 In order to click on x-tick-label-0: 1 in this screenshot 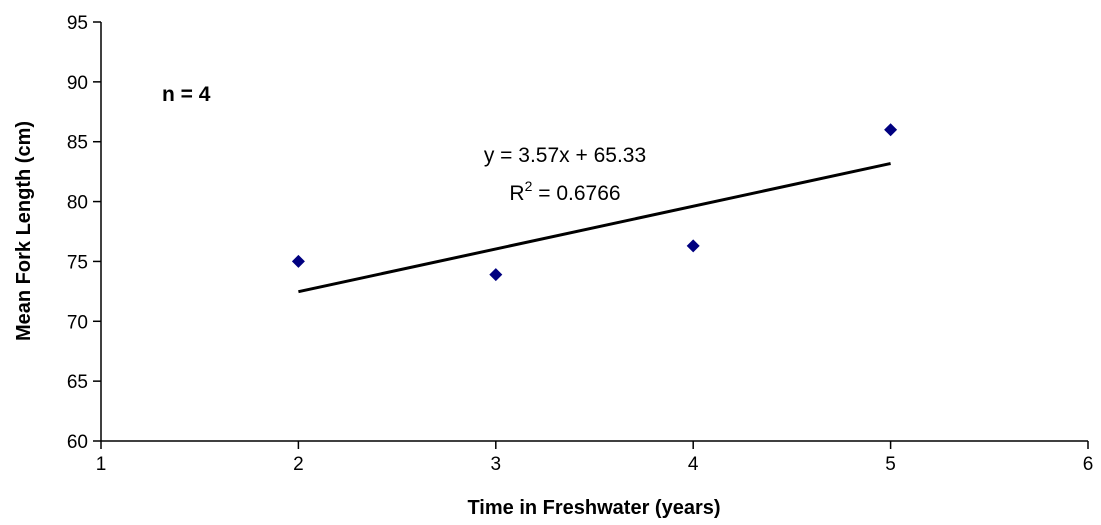, I will do `click(101, 464)`.